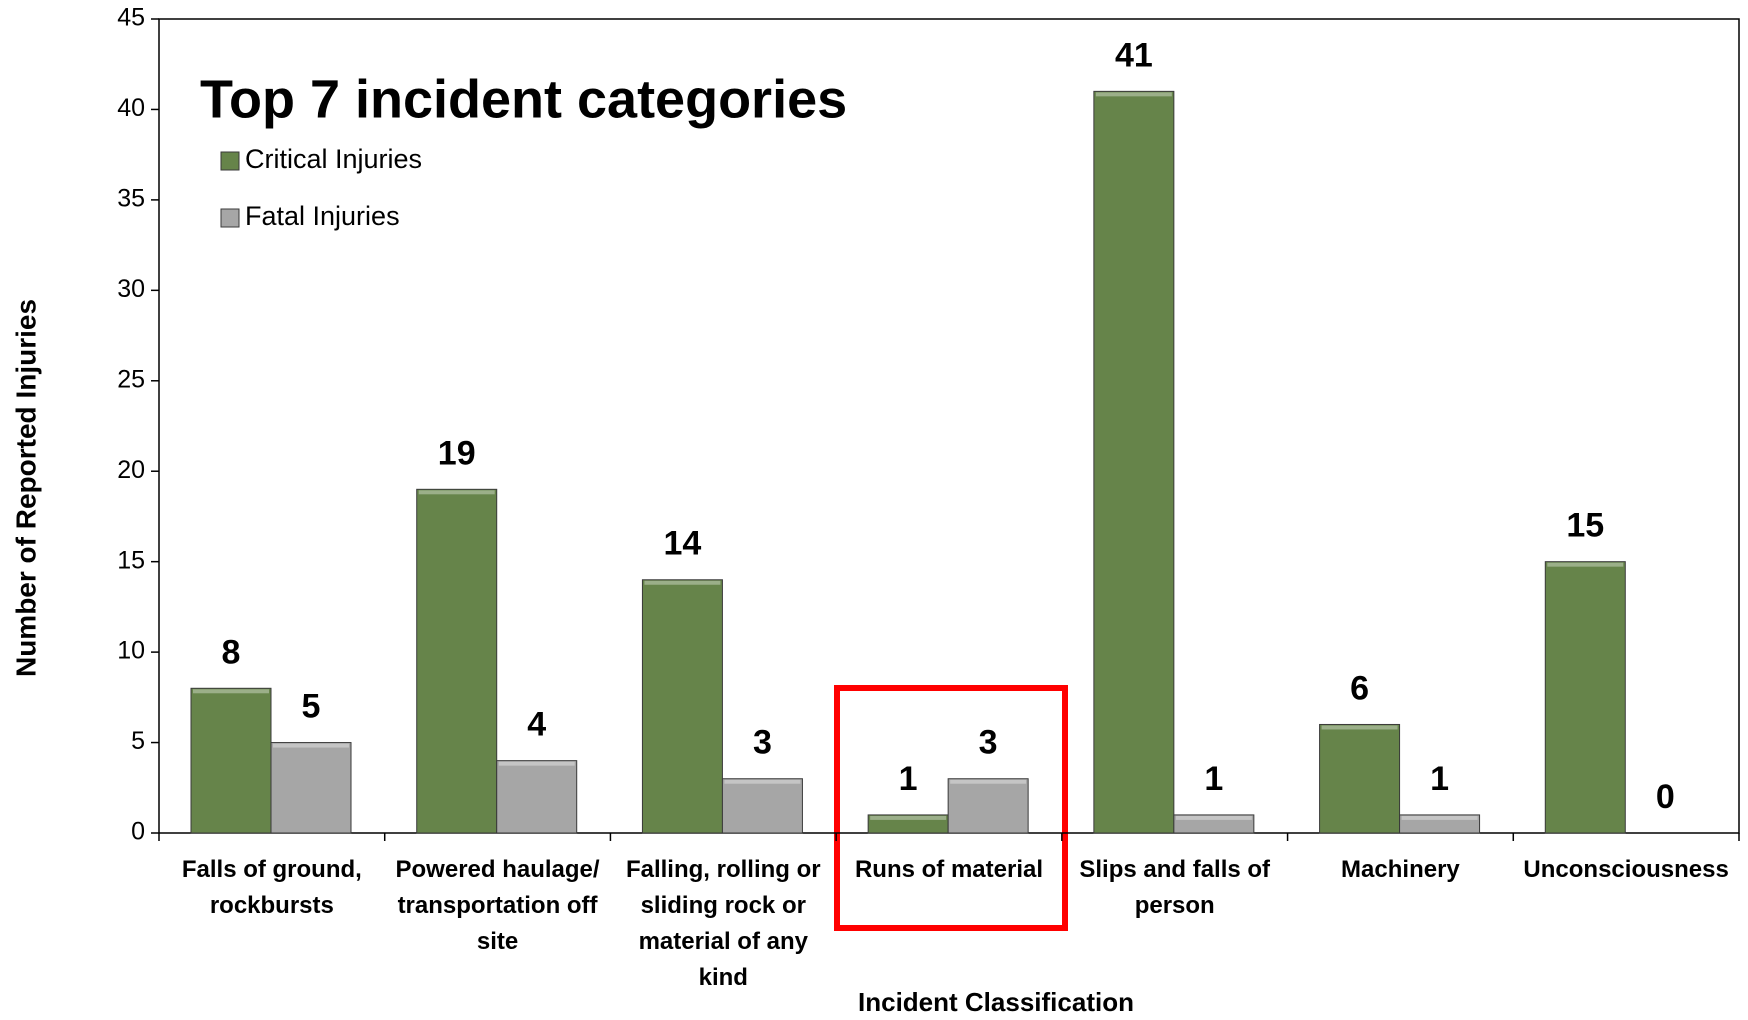  I want to click on x-tick-label: Machinery, so click(1400, 869).